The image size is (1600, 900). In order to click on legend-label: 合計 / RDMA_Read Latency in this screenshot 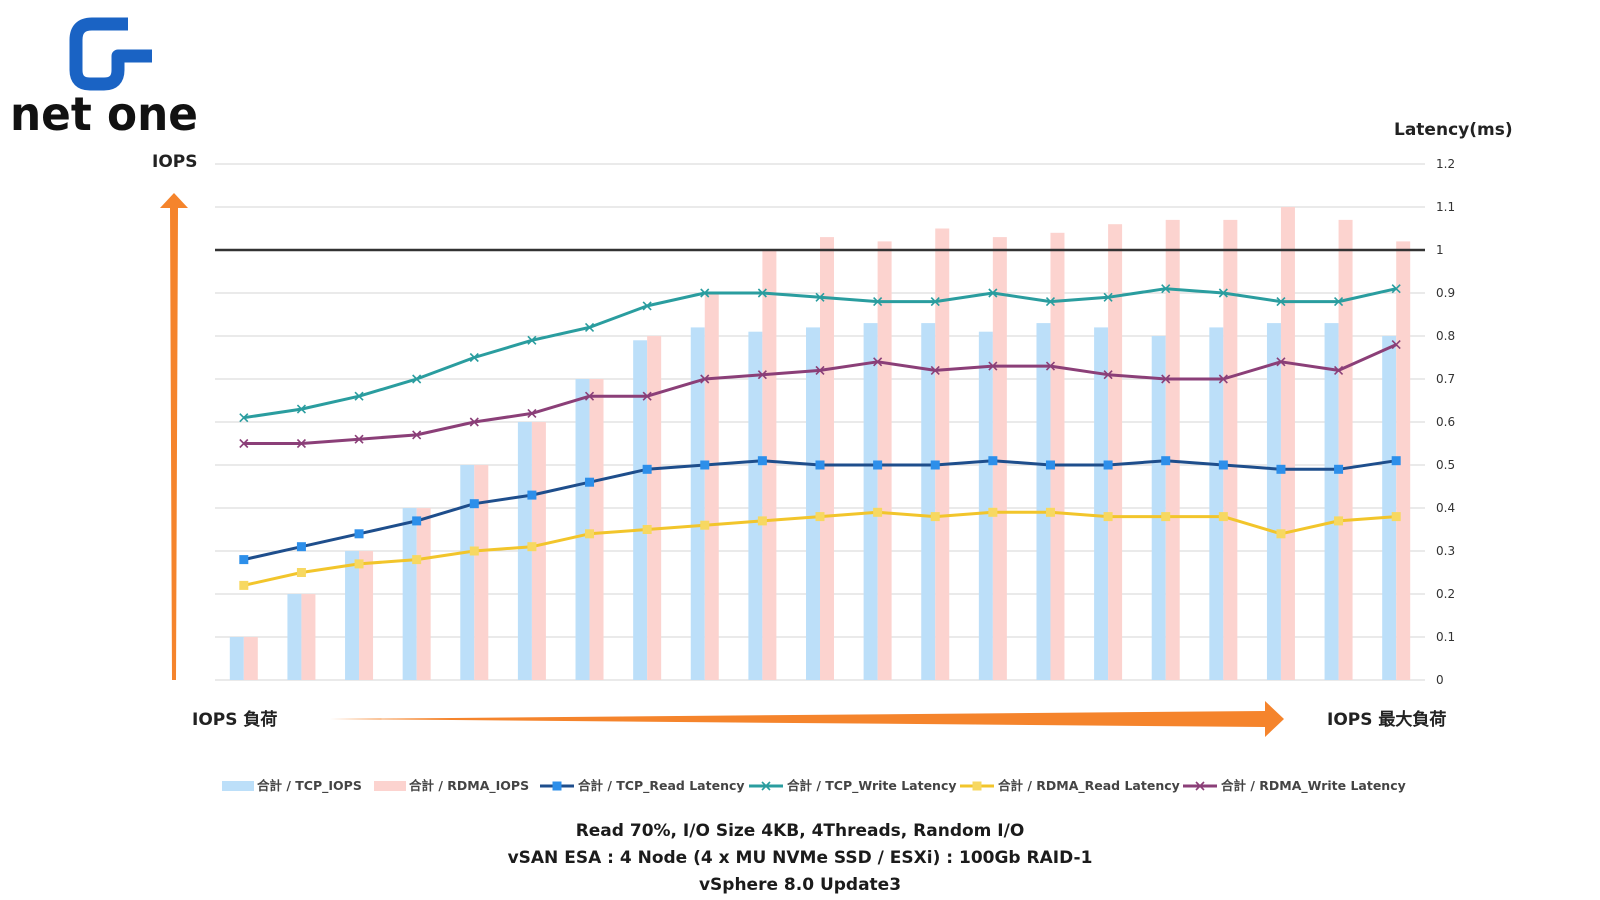, I will do `click(1089, 786)`.